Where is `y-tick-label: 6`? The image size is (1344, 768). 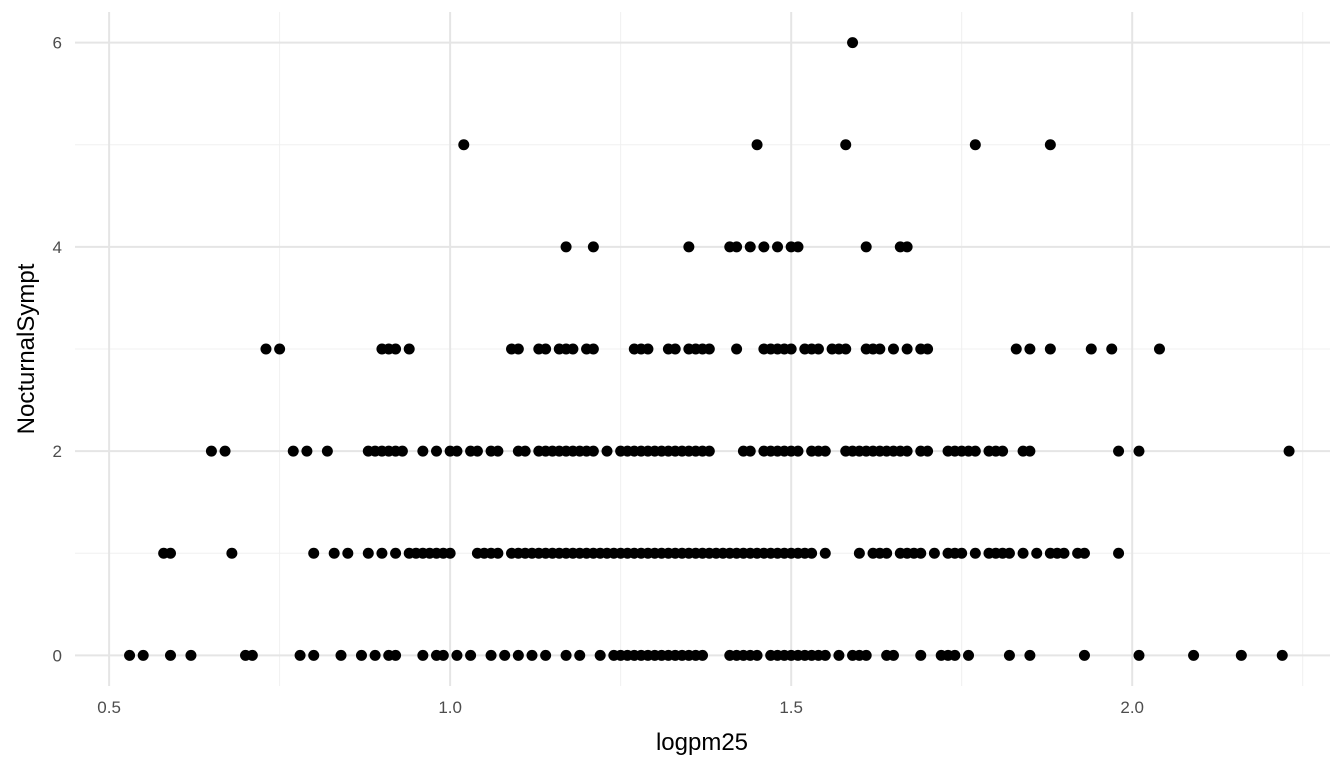 y-tick-label: 6 is located at coordinates (57, 43).